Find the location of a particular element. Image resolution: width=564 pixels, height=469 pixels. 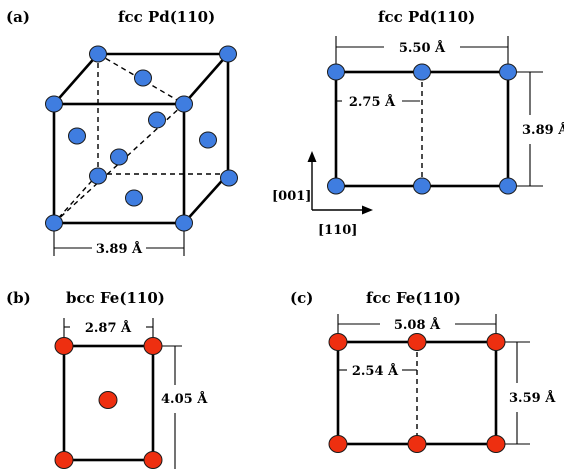

panel-b-title: bcc Fe(110) is located at coordinates (115, 298).